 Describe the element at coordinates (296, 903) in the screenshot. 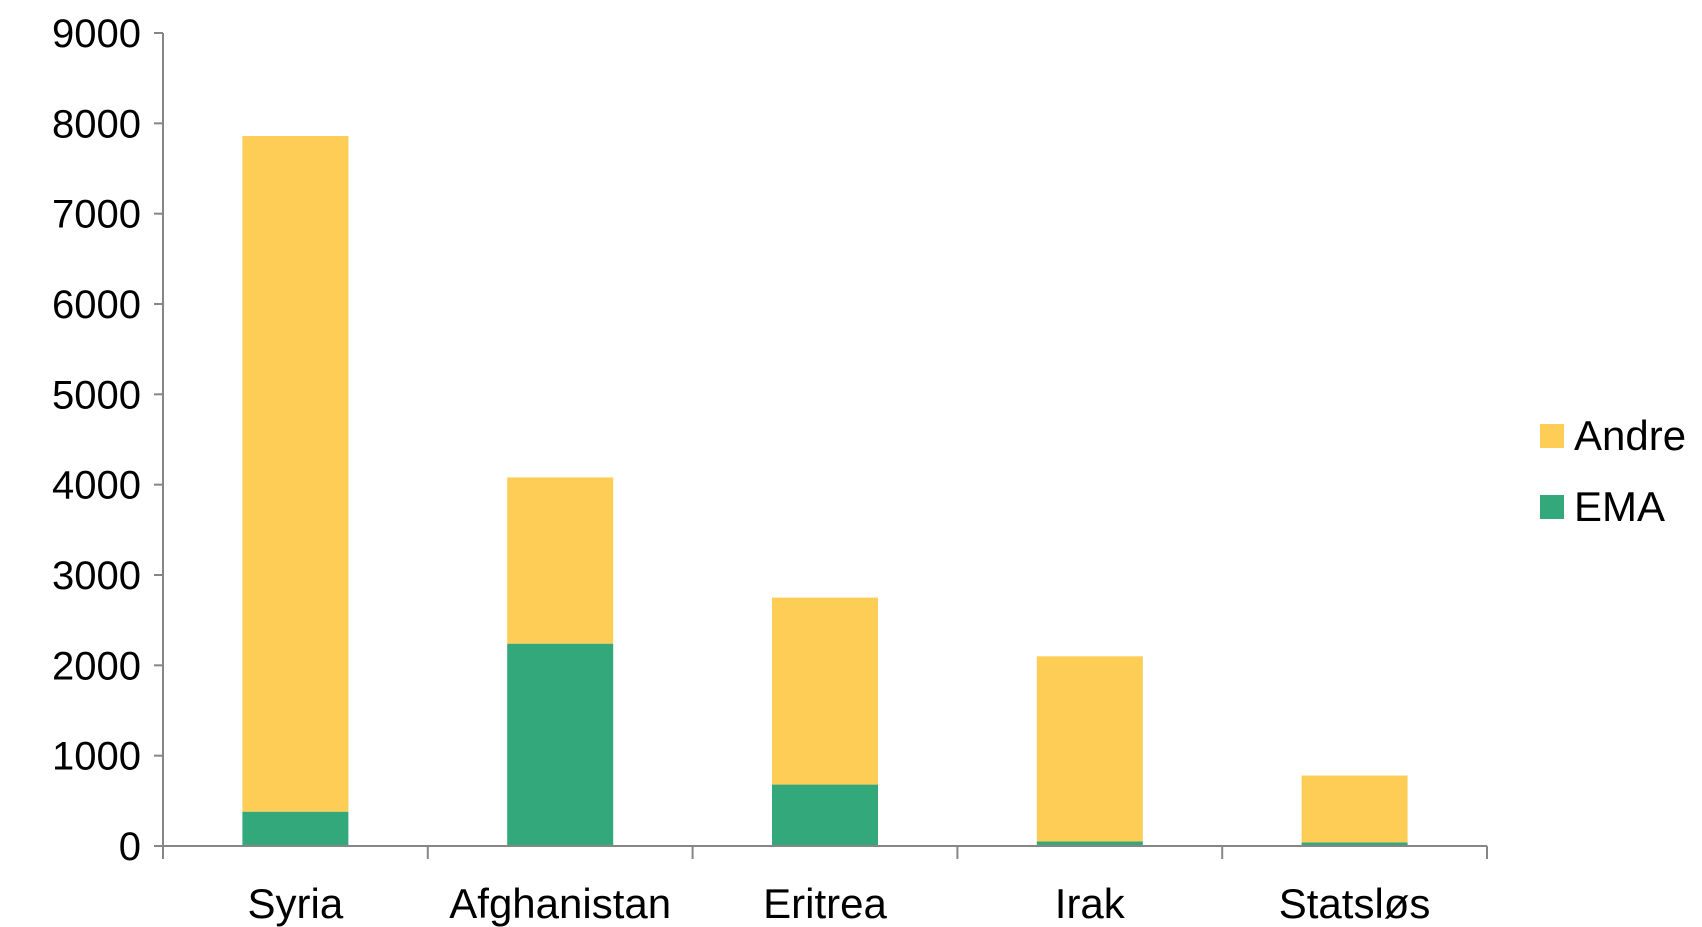

I see `x-tick-label: Syria` at that location.